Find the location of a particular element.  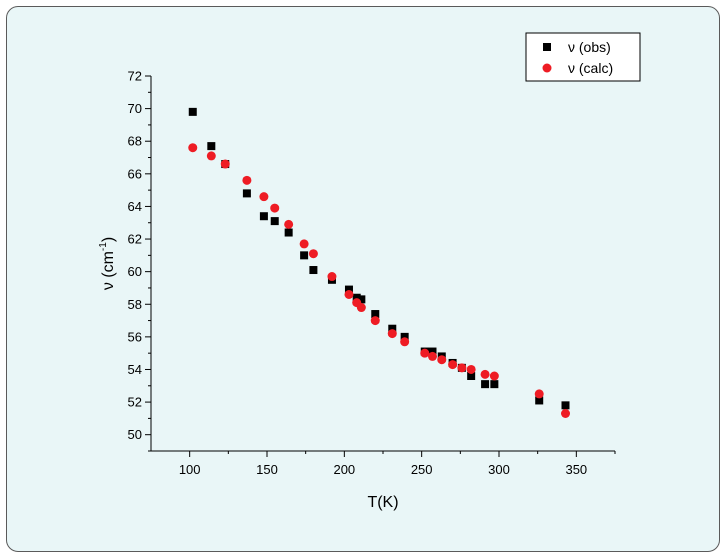

y-axis-ticks: 50 52 54 56 58 60 62 64 66 68 70 72 is located at coordinates (139, 260).